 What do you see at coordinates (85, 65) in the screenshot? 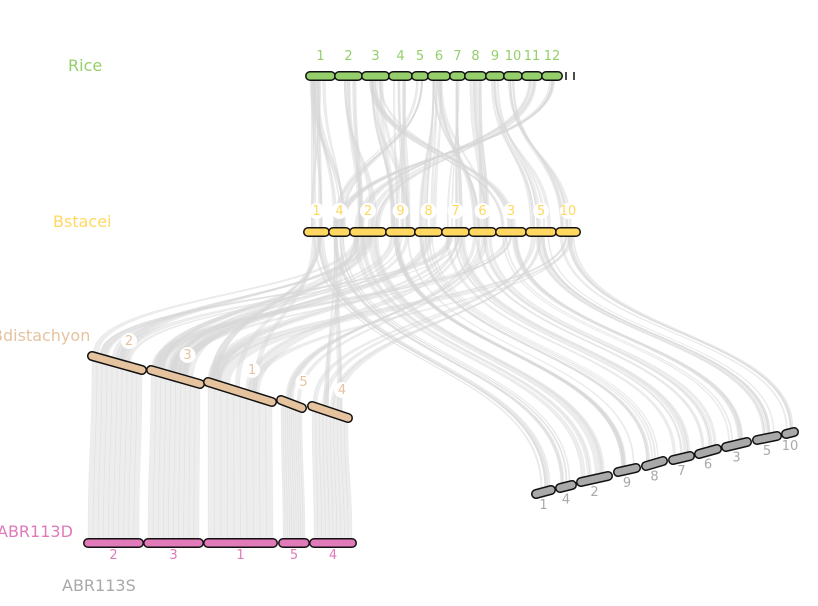
I see `genome-label-rice: Rice` at bounding box center [85, 65].